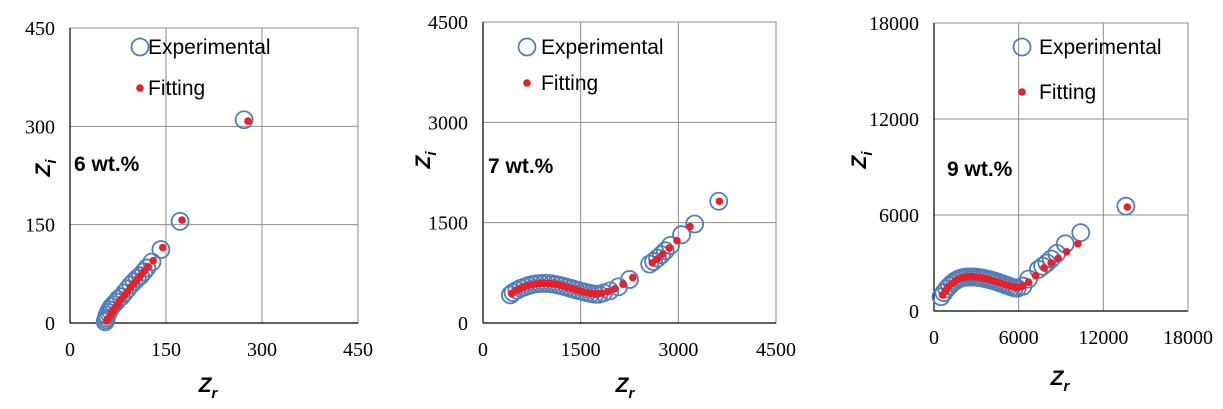  Describe the element at coordinates (262, 350) in the screenshot. I see `x-tick-label: 300` at that location.